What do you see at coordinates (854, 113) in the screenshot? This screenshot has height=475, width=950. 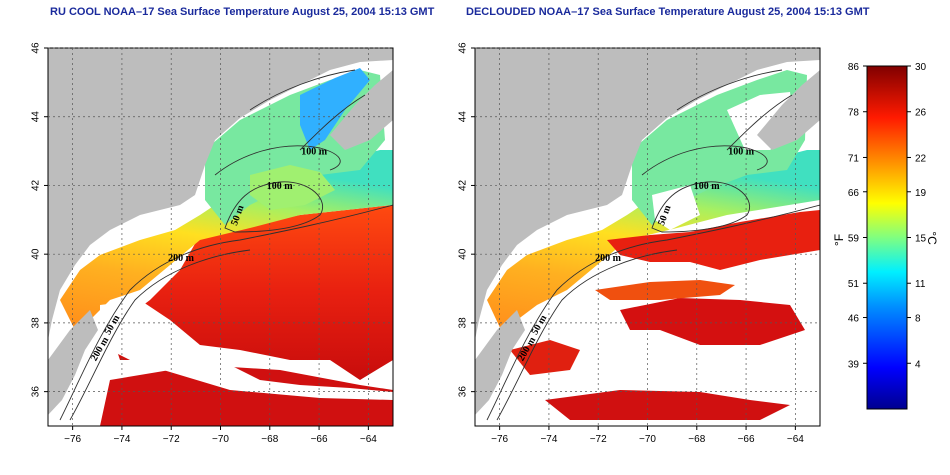 I see `fahrenheit-tick-label: 78` at bounding box center [854, 113].